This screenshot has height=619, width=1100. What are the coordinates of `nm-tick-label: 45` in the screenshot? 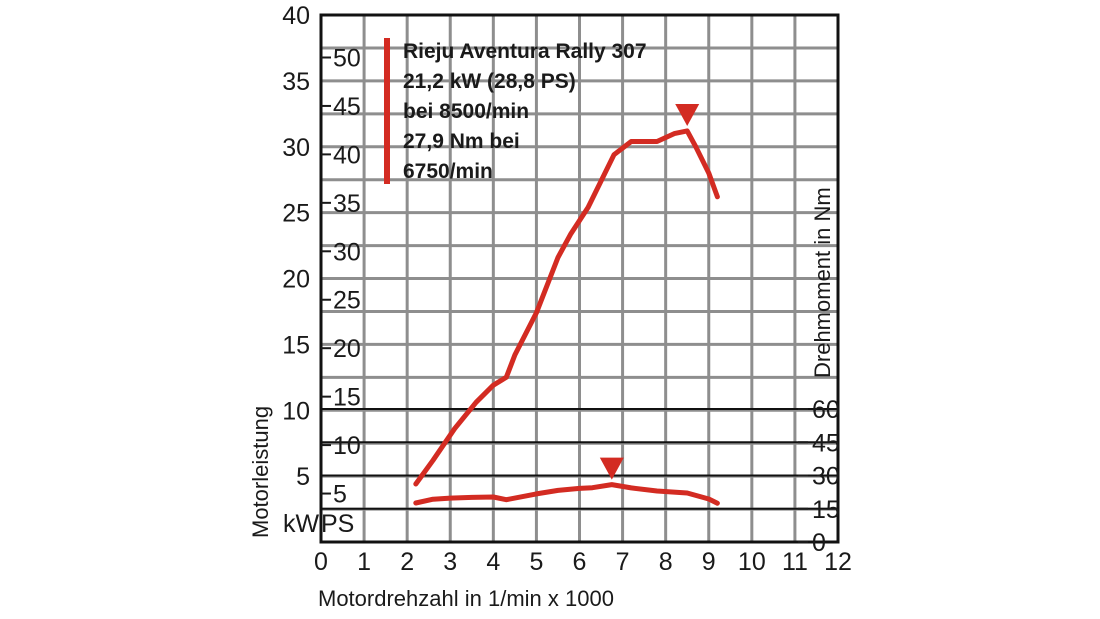 It's located at (826, 443).